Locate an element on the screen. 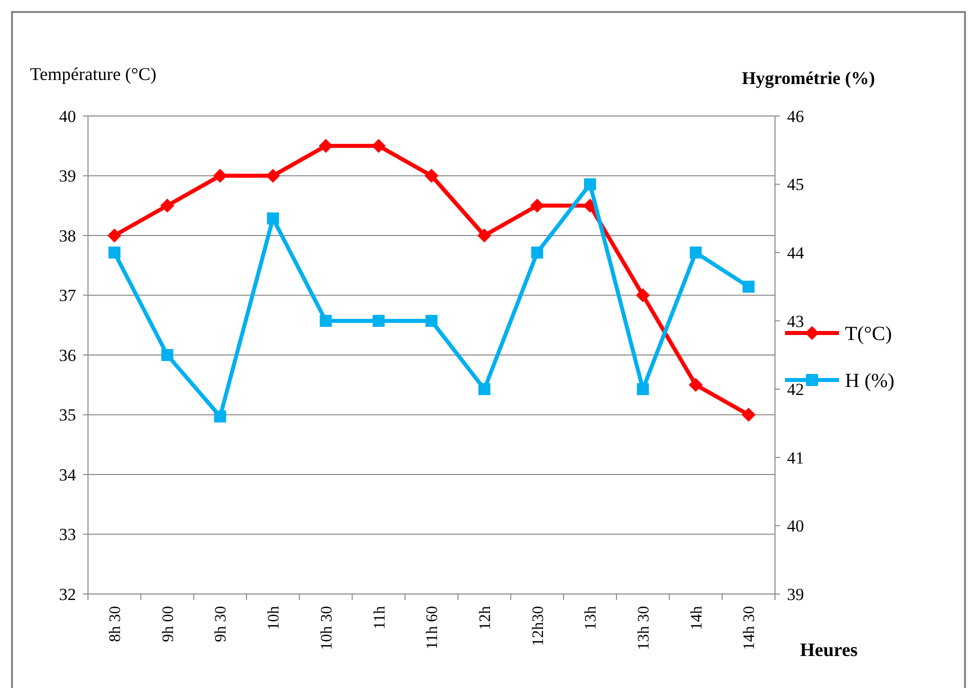  x-tick-label: 9h 00 is located at coordinates (168, 624).